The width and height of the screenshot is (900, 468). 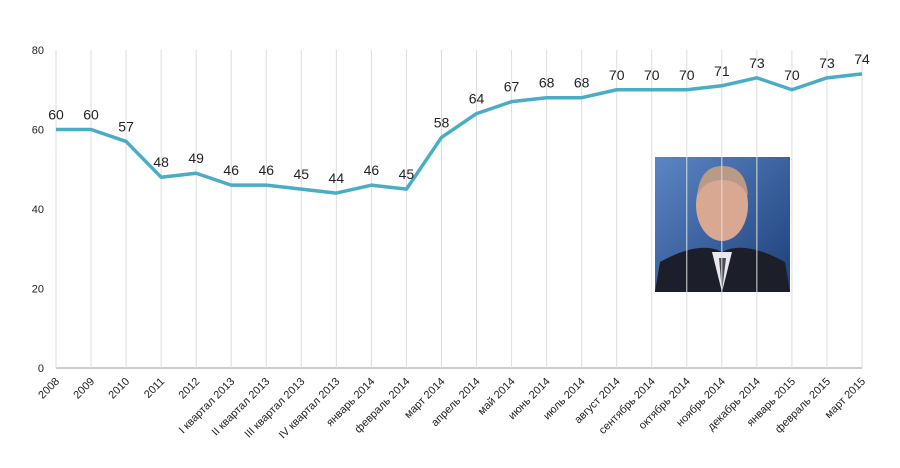 I want to click on value-label: 57, so click(x=126, y=126).